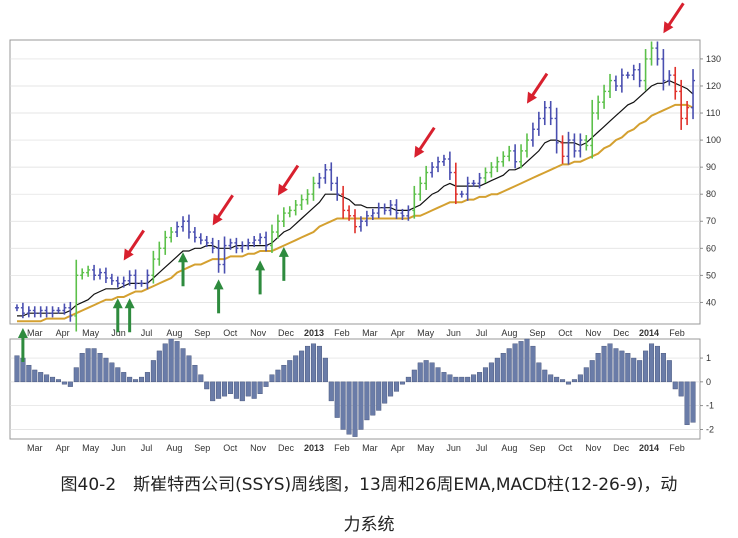 This screenshot has height=538, width=738. I want to click on price-y-tick-label: 50, so click(711, 275).